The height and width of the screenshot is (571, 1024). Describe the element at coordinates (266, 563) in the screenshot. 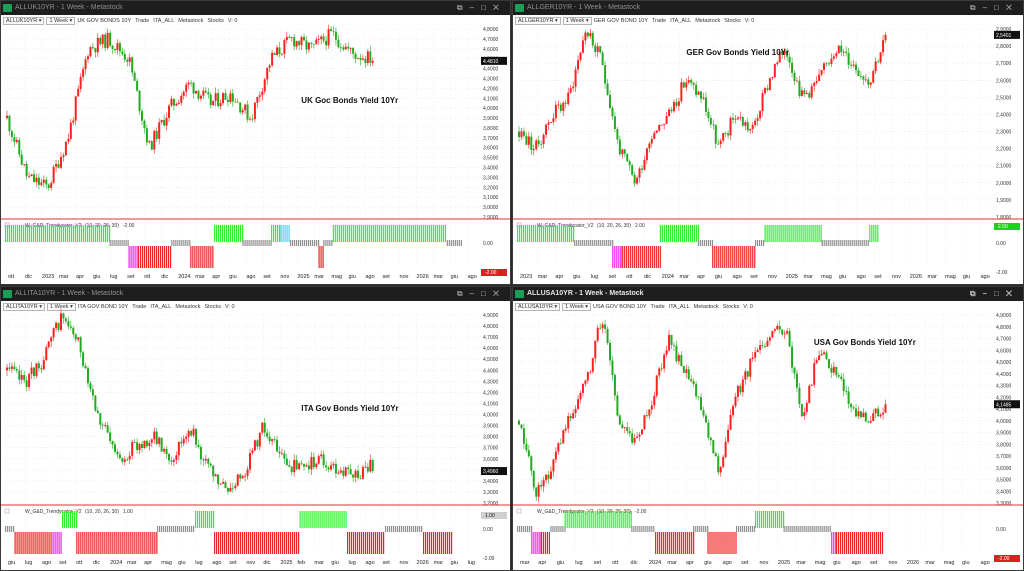

I see `x-tick-label: dic` at that location.